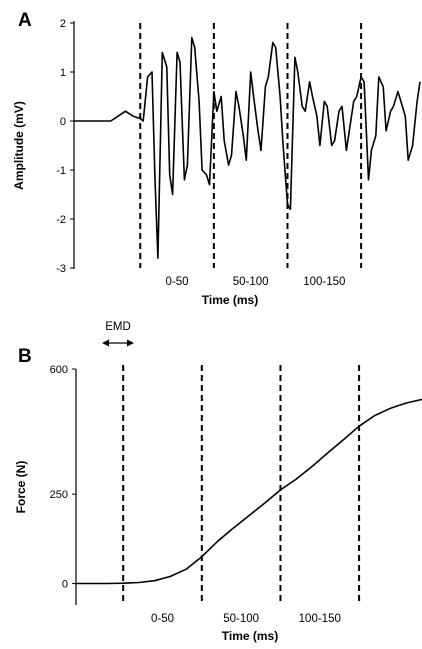 This screenshot has height=649, width=422. What do you see at coordinates (65, 146) in the screenshot?
I see `panel-a-y-ticks: -3 -2 -1 0 1 2` at bounding box center [65, 146].